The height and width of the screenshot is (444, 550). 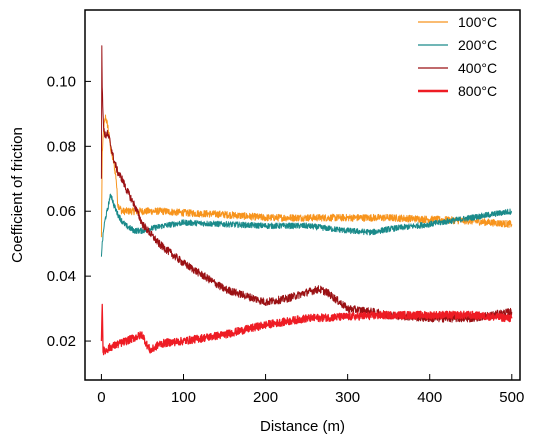 What do you see at coordinates (17, 195) in the screenshot?
I see `y-axis-title: Coefficient of friction` at bounding box center [17, 195].